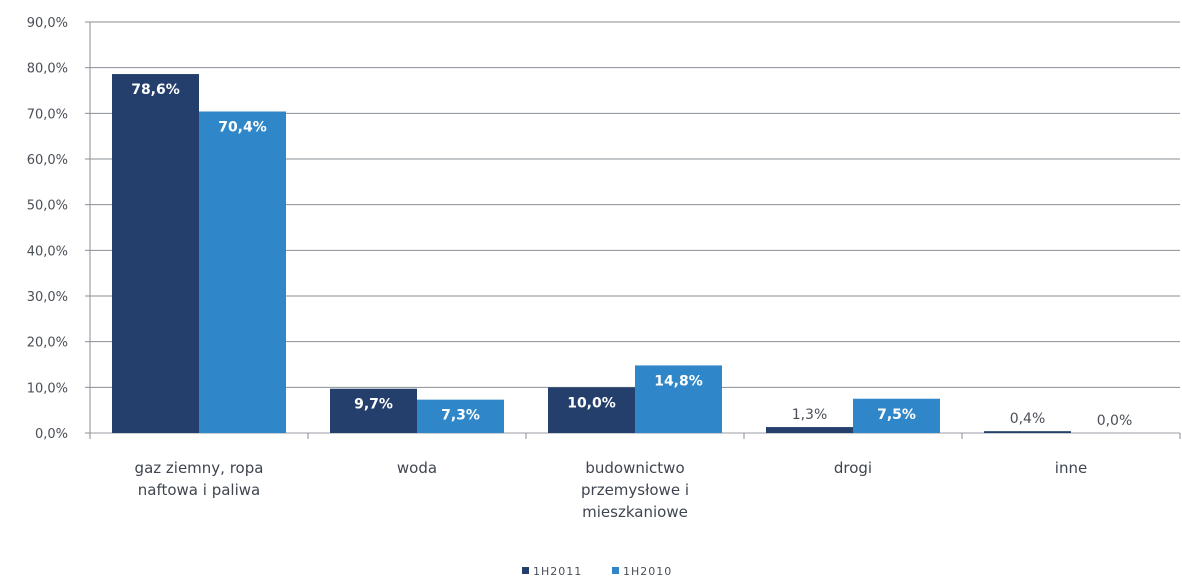 The width and height of the screenshot is (1182, 583). Describe the element at coordinates (634, 468) in the screenshot. I see `category-label: budownictwo` at that location.